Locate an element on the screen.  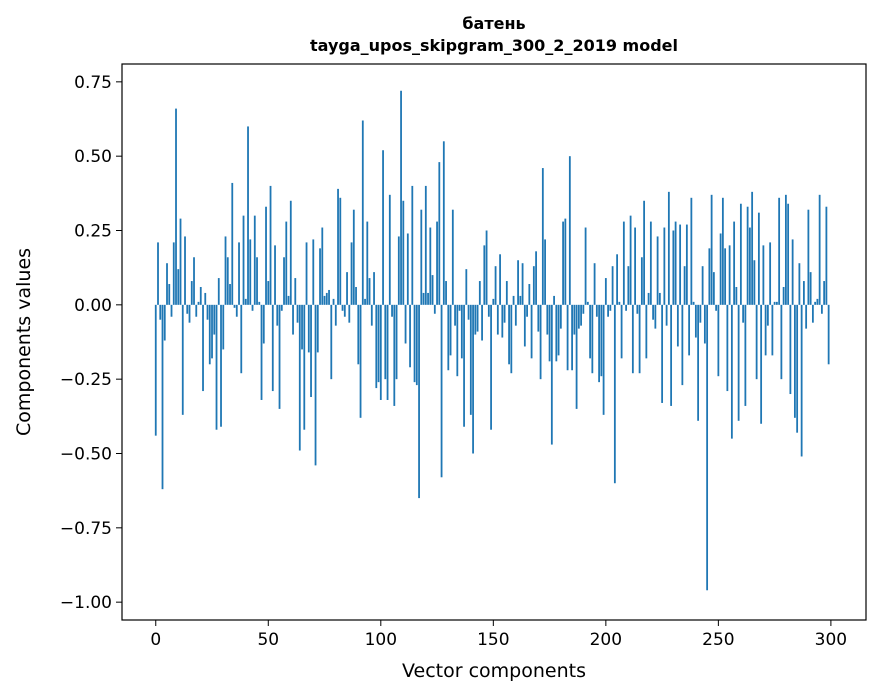
y-tick-label: 0.00 is located at coordinates (93, 306).